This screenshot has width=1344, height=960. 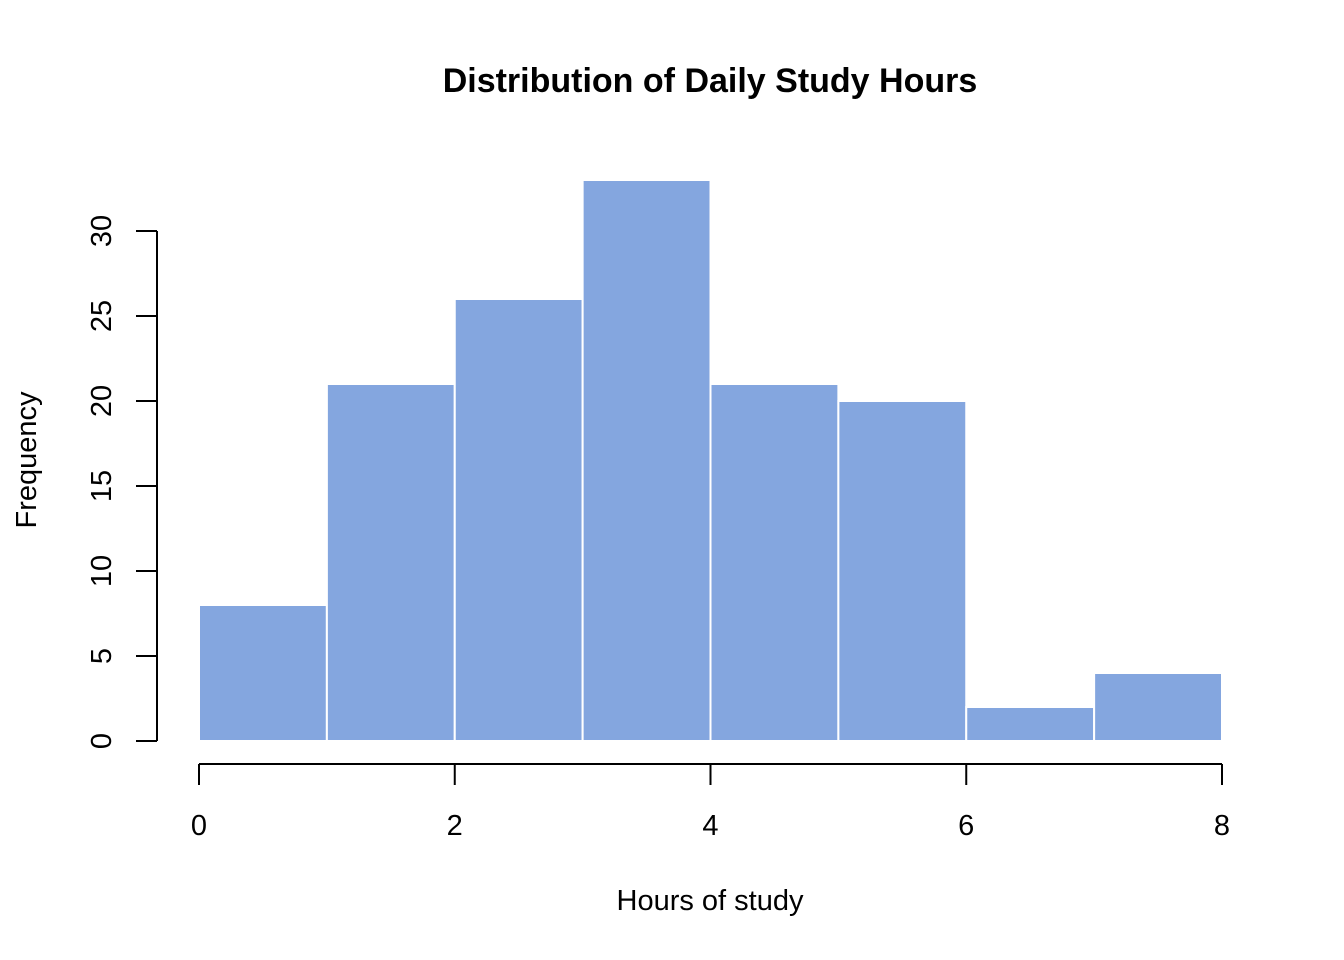 I want to click on y-tick-label: 20, so click(x=102, y=401).